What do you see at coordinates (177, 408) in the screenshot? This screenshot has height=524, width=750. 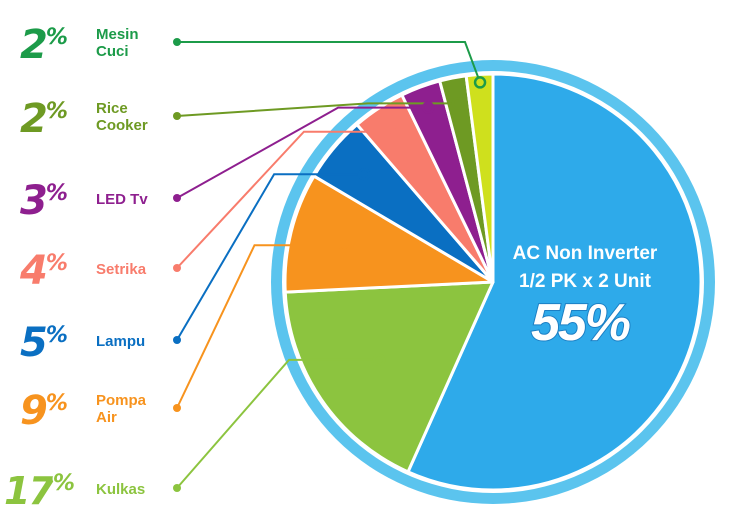 I see `leader-dot-pompa-air` at bounding box center [177, 408].